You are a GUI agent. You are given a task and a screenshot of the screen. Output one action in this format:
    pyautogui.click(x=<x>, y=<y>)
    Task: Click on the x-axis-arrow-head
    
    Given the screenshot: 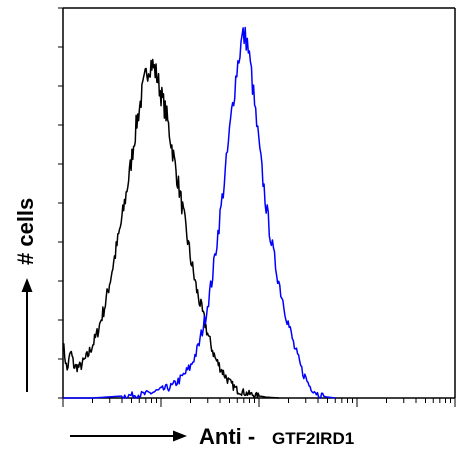 What is the action you would take?
    pyautogui.click(x=180, y=436)
    